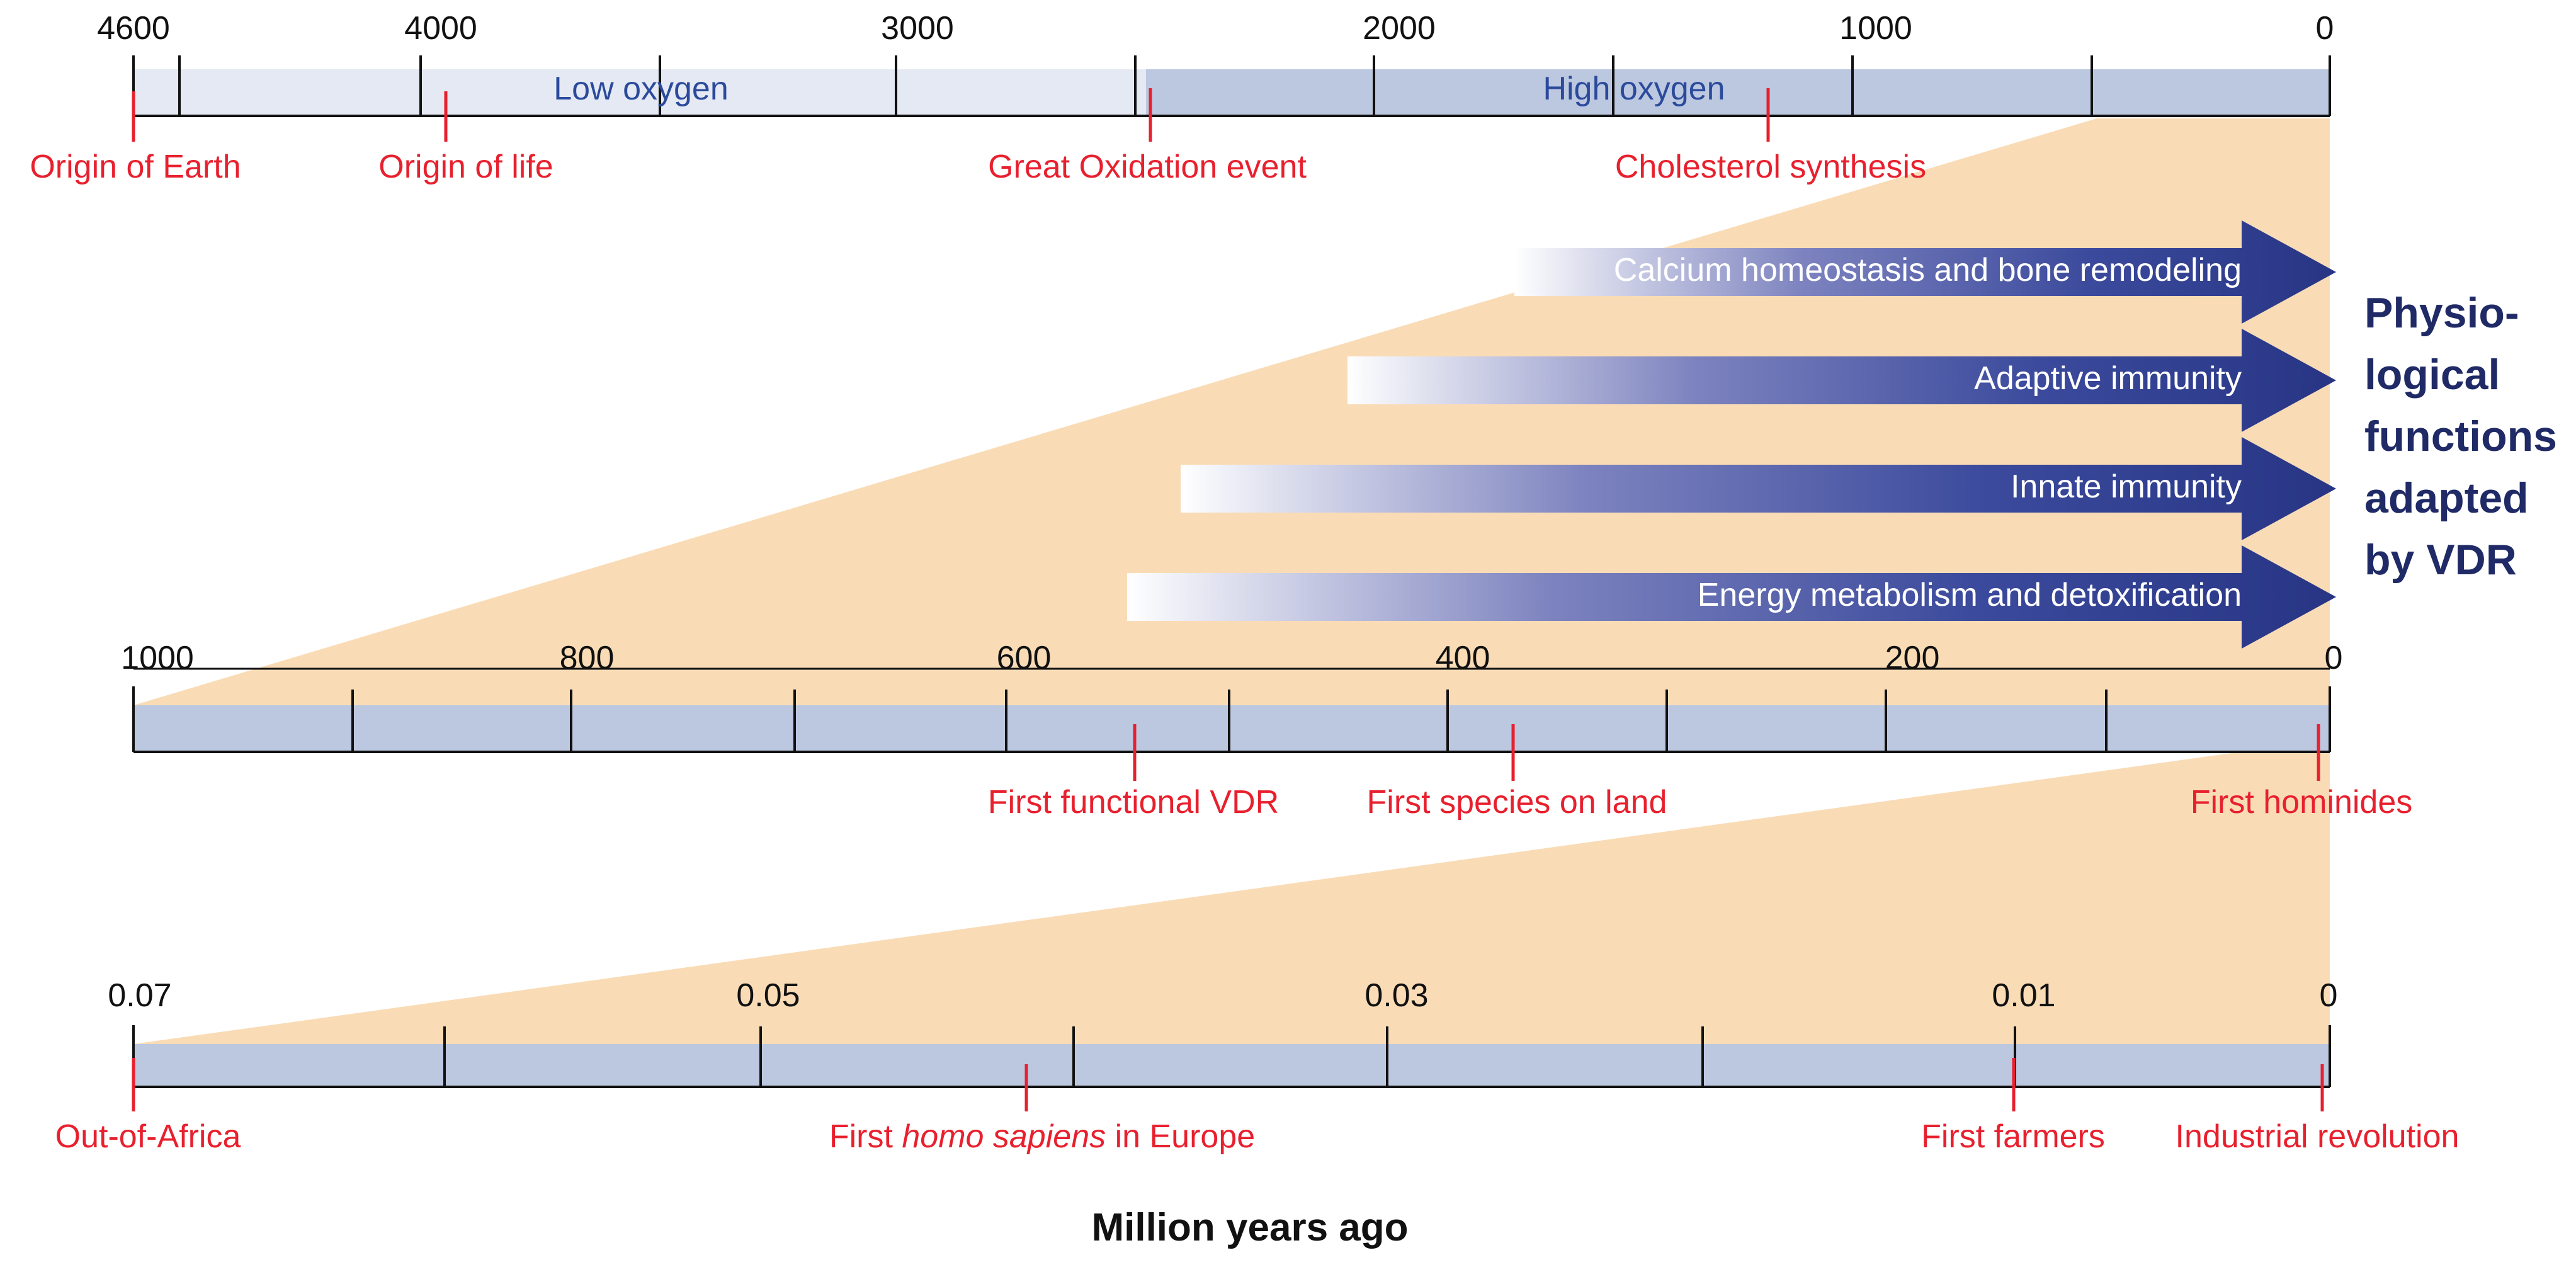 Image resolution: width=2576 pixels, height=1272 pixels. I want to click on event-cholesterol-synthesis: Cholesterol synthesis, so click(1770, 167).